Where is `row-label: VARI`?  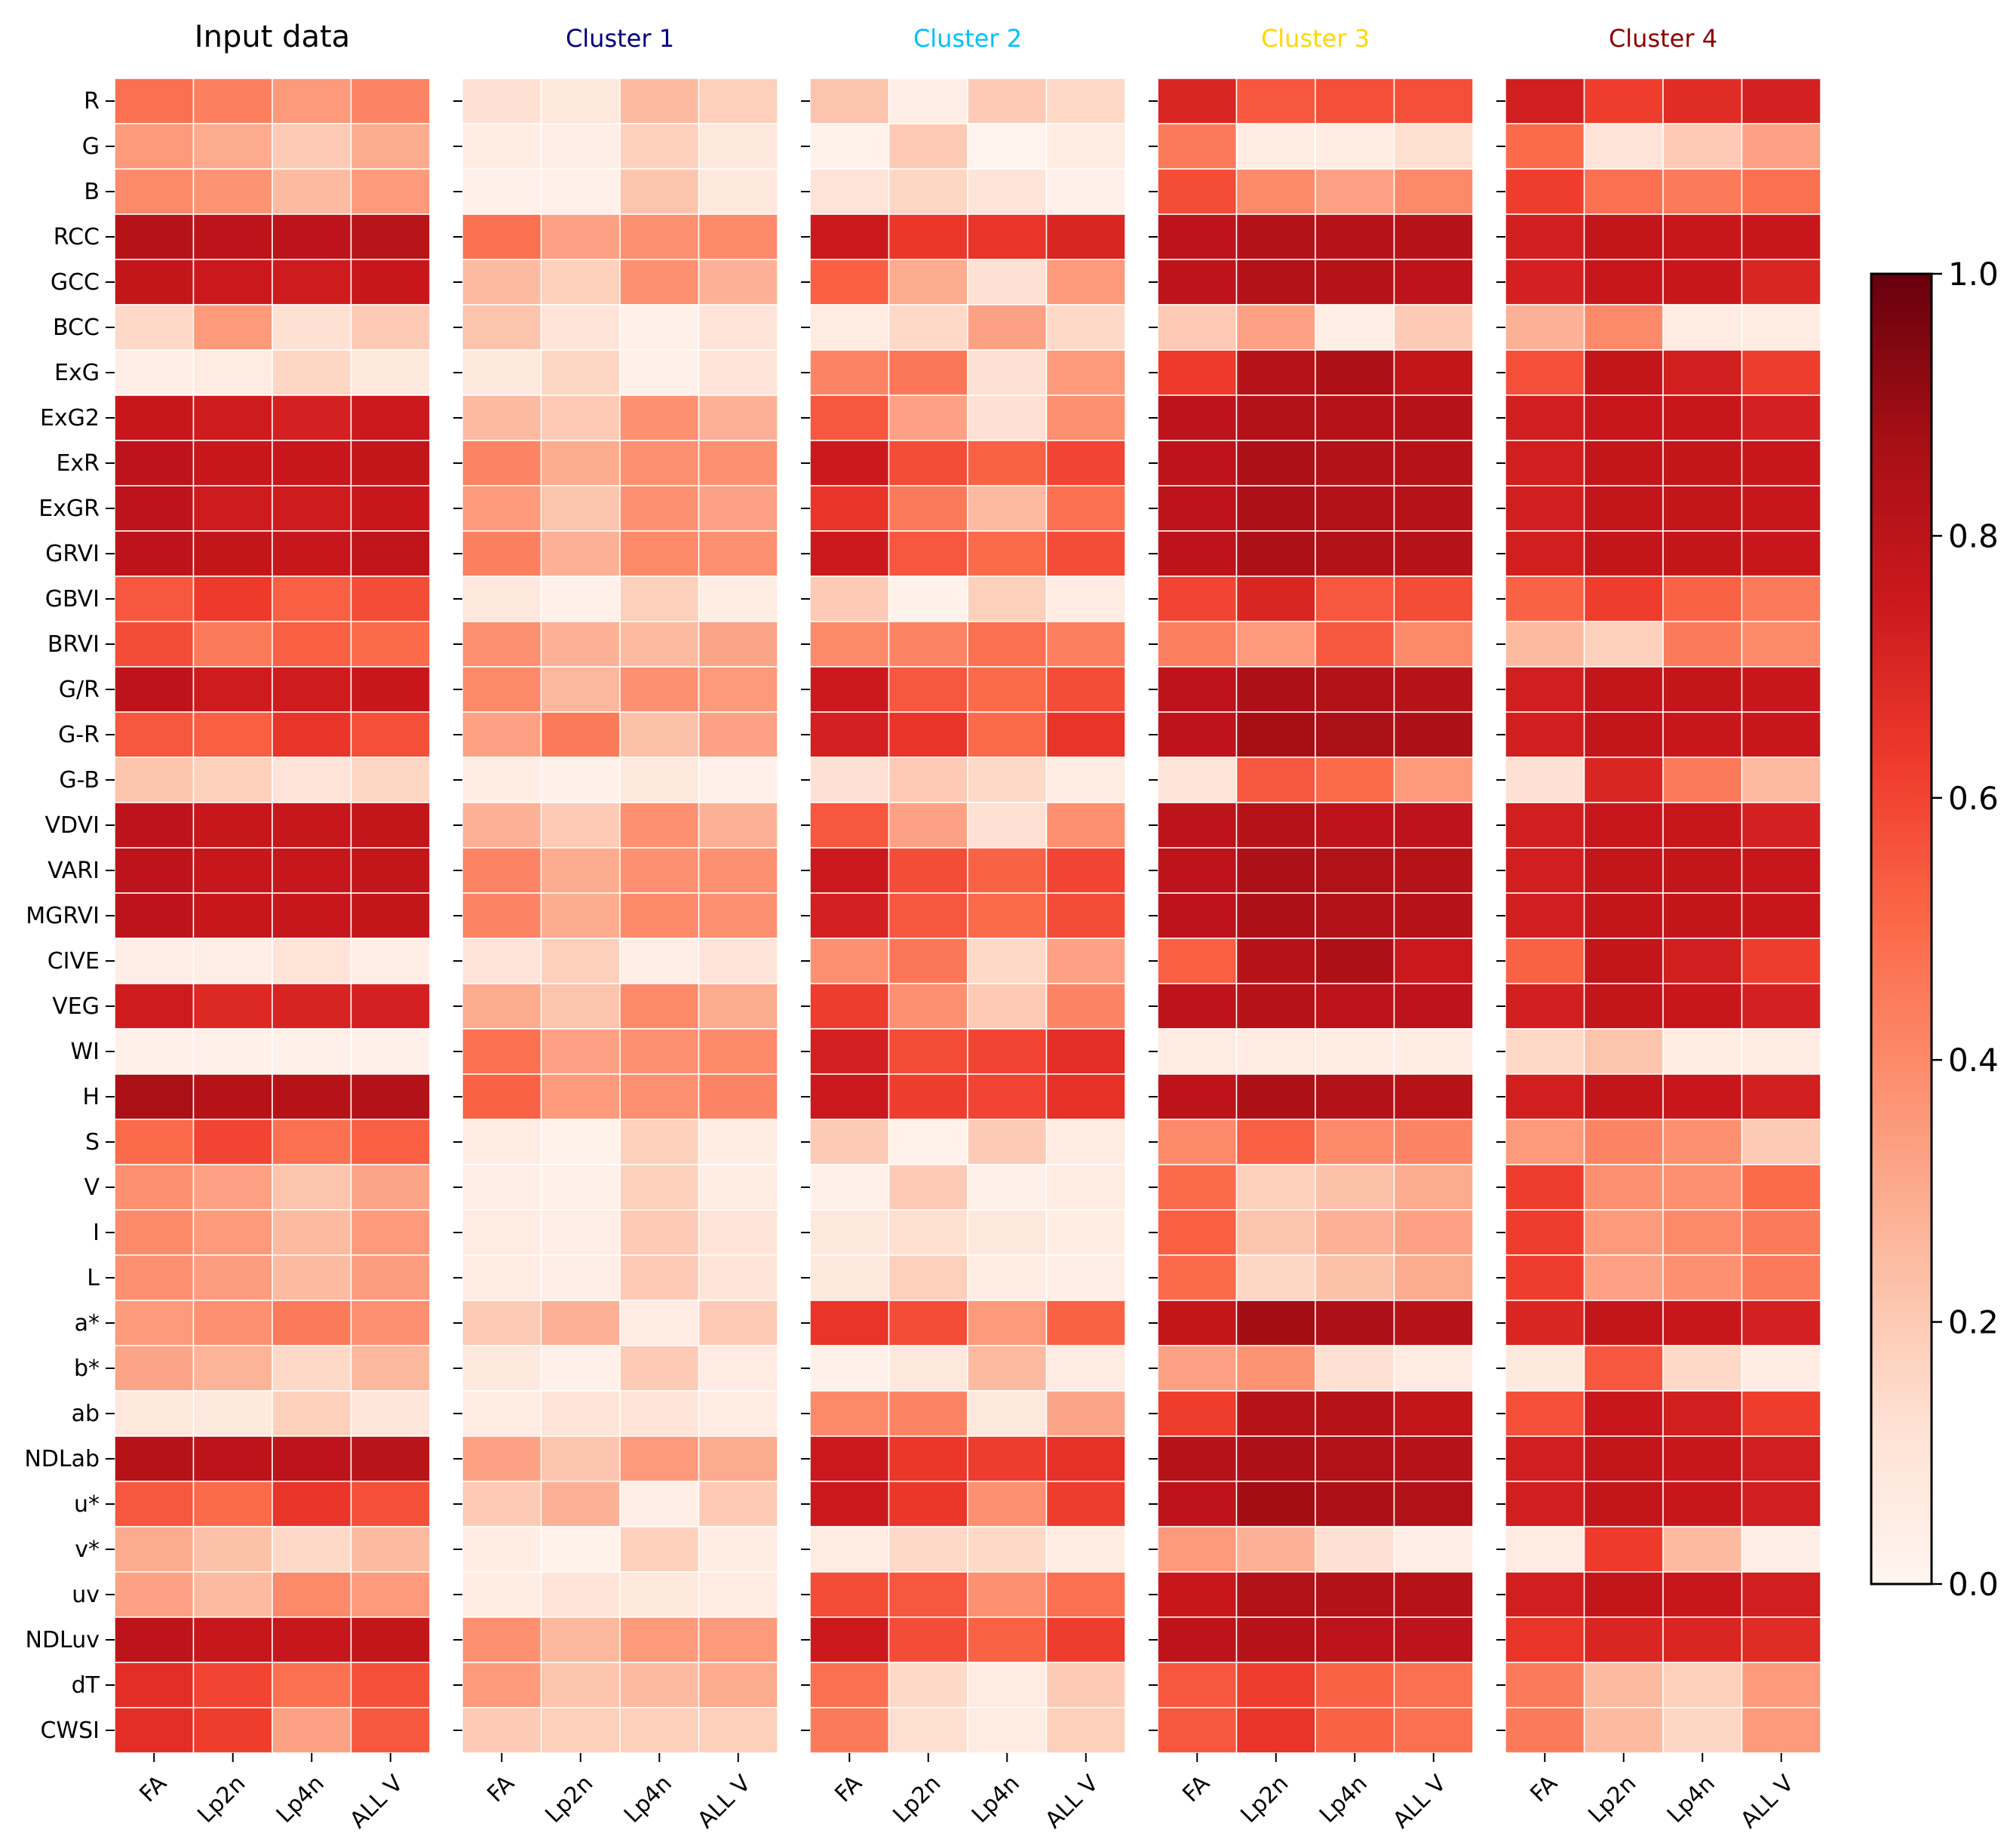
row-label: VARI is located at coordinates (74, 871).